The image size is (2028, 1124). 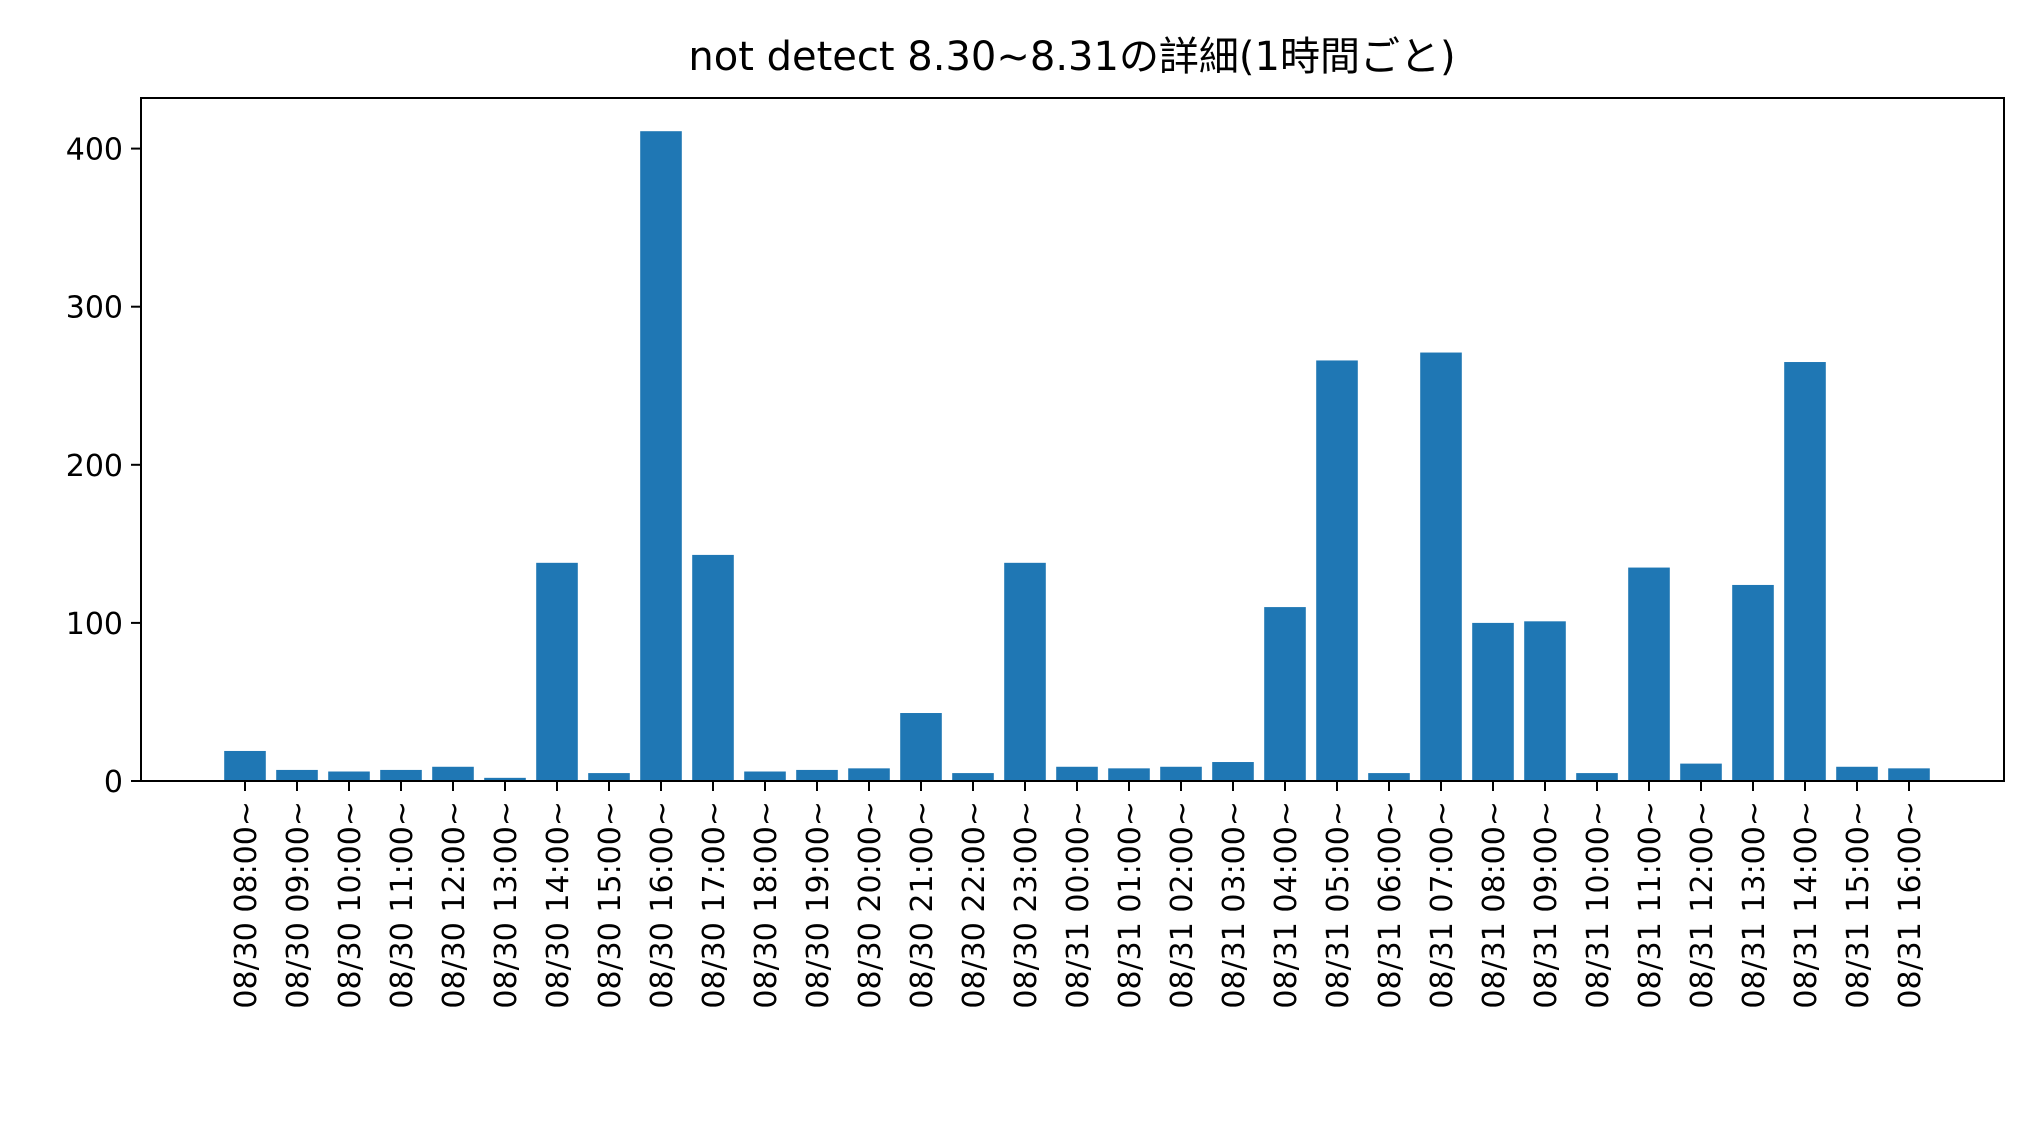 What do you see at coordinates (1234, 905) in the screenshot?
I see `x-tick-label: 08/31 03:00~` at bounding box center [1234, 905].